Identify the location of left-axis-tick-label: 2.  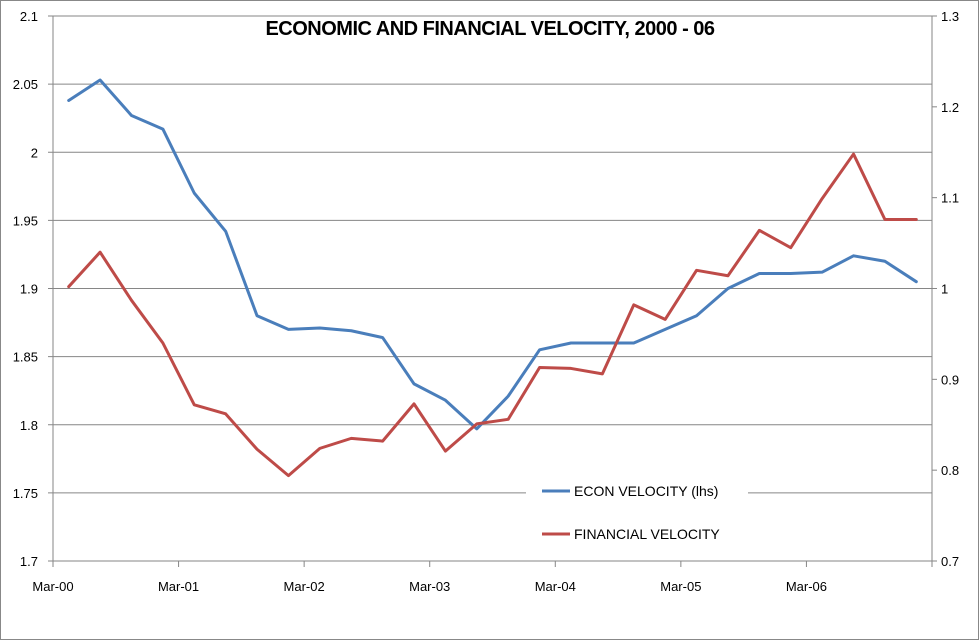
(34, 152).